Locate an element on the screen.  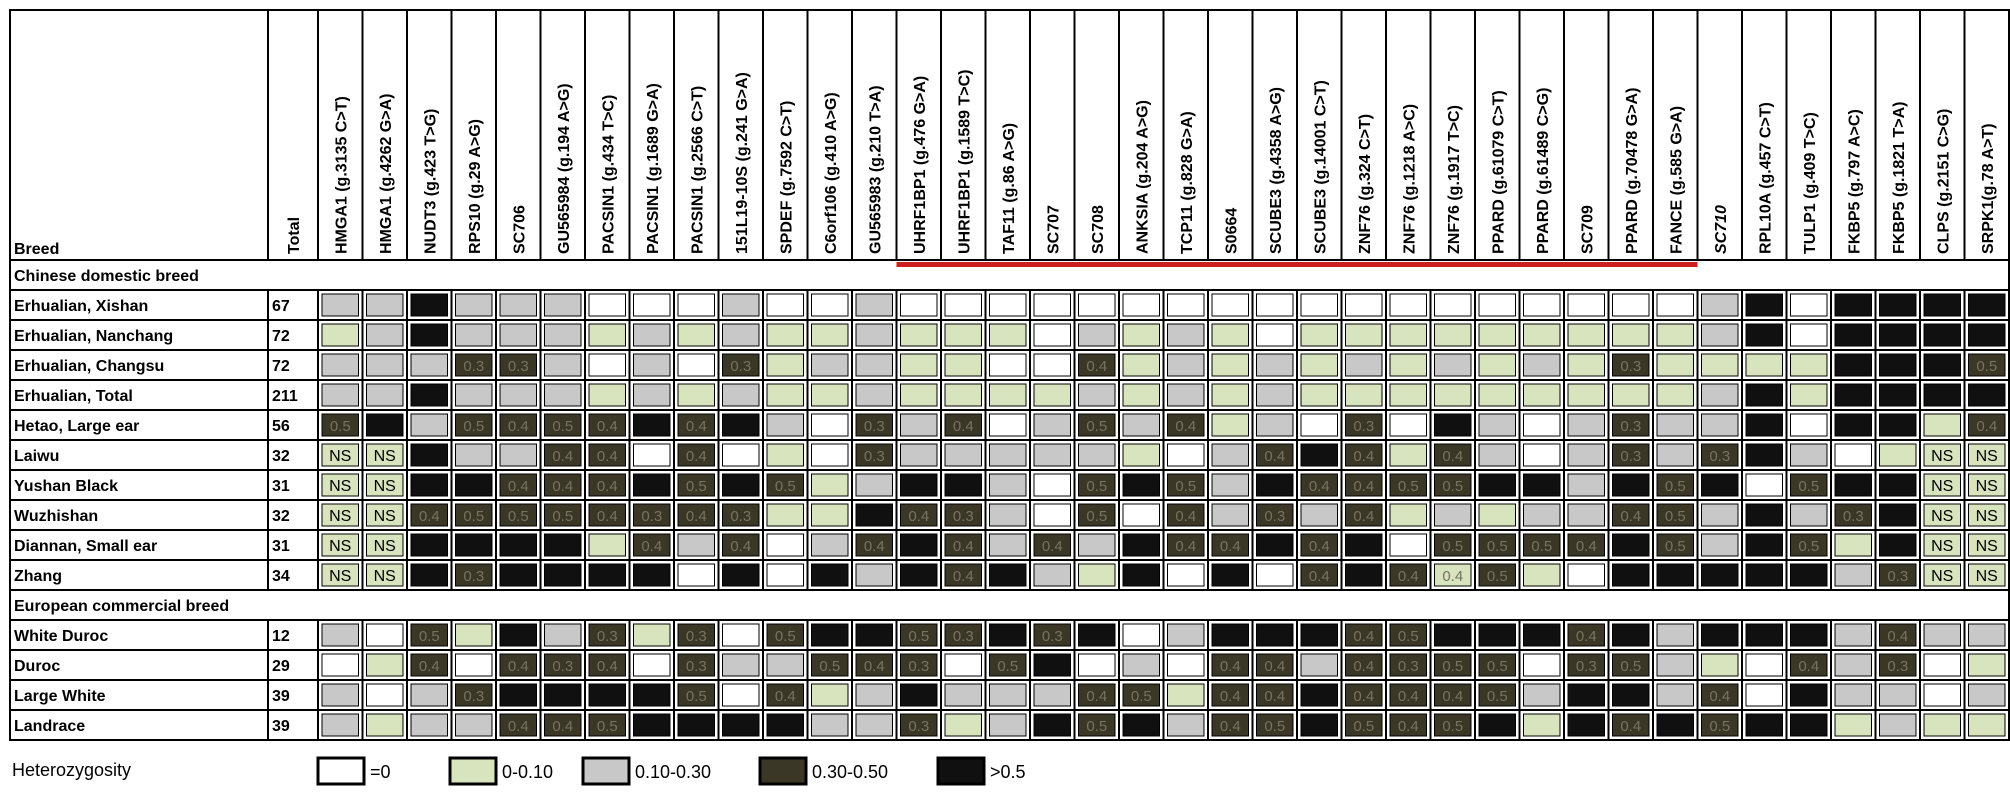
marker-header: ANKSIA (g.204 A>G) is located at coordinates (1142, 177).